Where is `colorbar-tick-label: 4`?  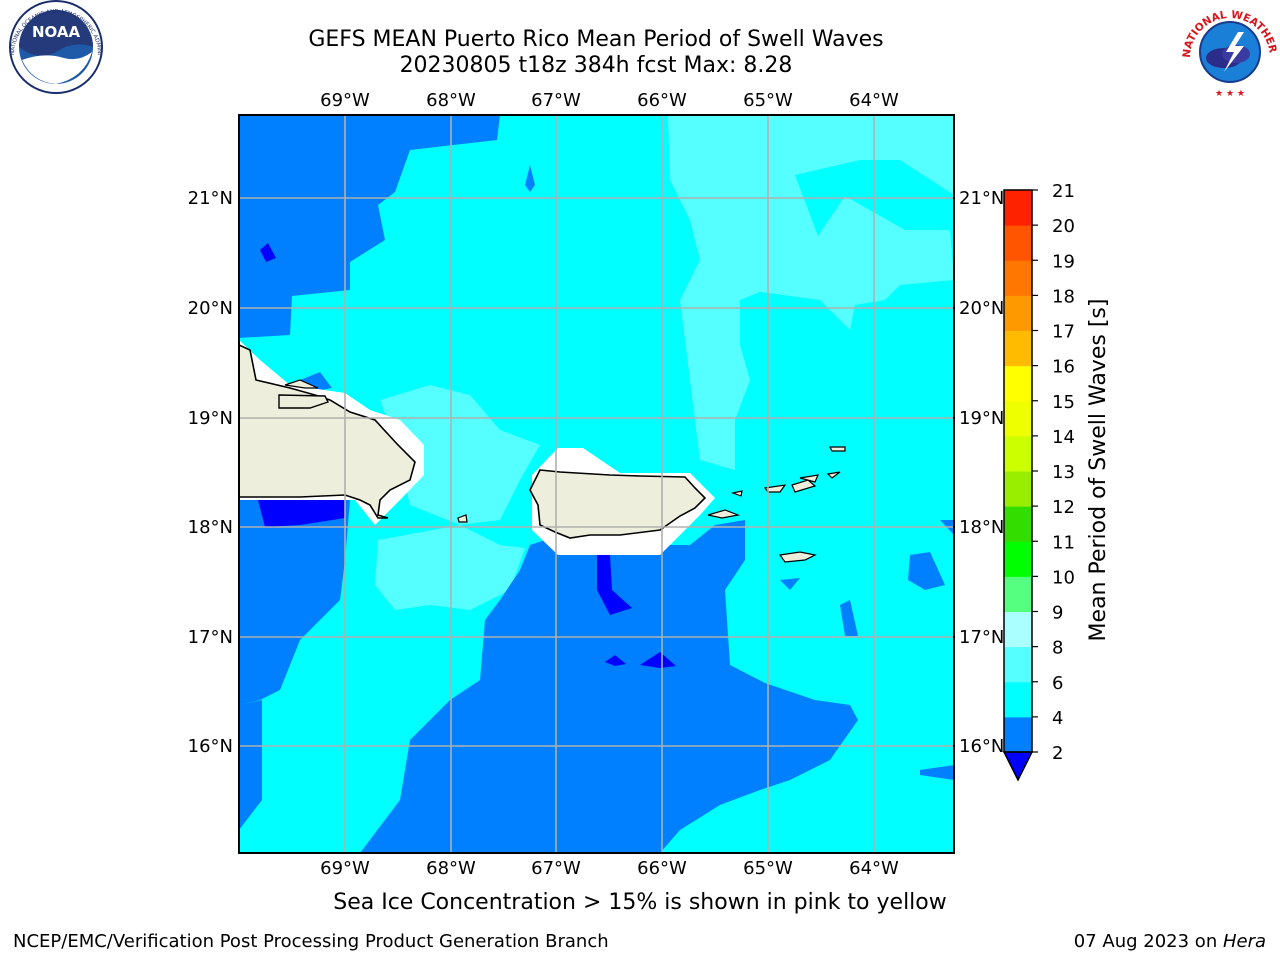 colorbar-tick-label: 4 is located at coordinates (1057, 718).